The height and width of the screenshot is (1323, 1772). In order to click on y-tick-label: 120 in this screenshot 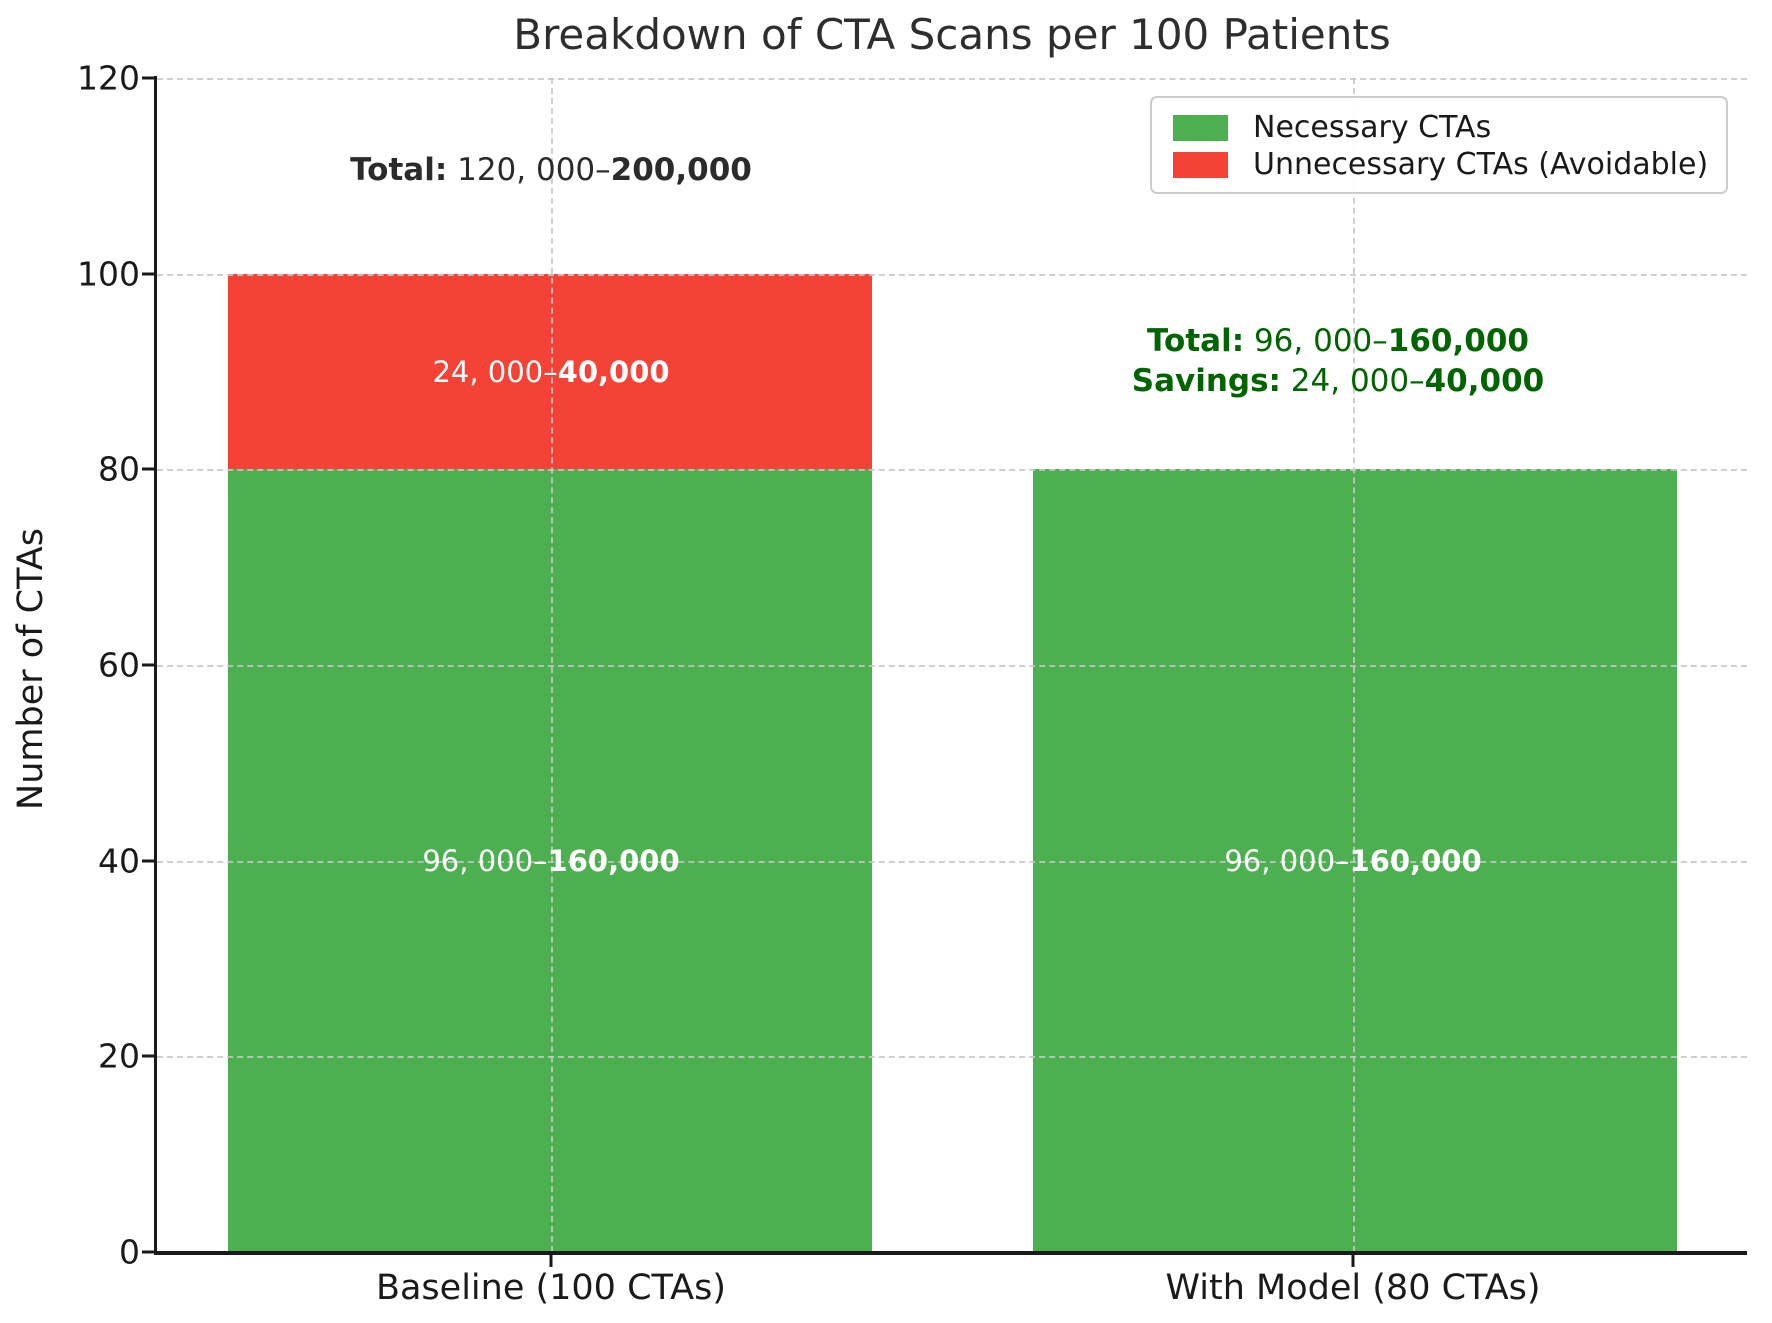, I will do `click(108, 78)`.